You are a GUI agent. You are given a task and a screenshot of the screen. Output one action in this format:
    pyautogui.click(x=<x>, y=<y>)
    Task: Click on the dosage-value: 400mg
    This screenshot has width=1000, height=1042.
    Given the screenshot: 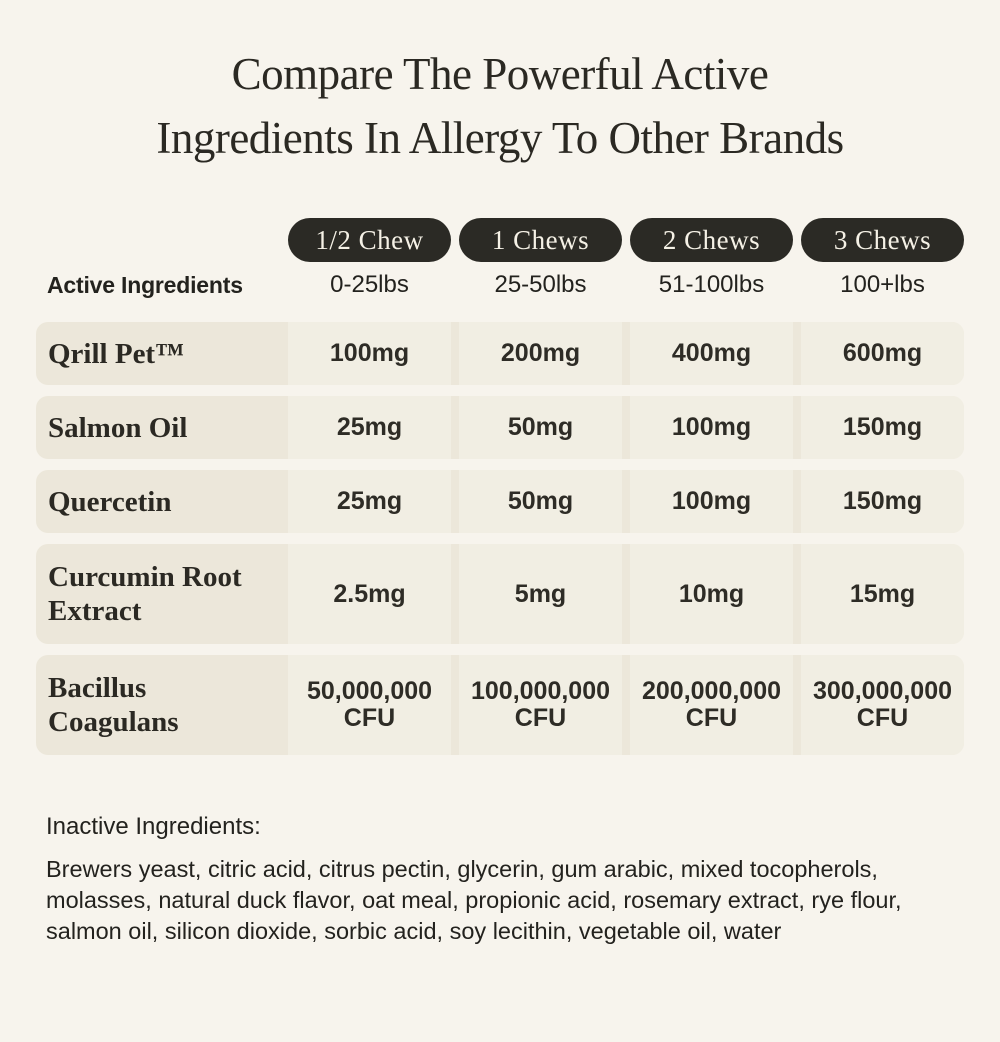 What is the action you would take?
    pyautogui.click(x=711, y=353)
    